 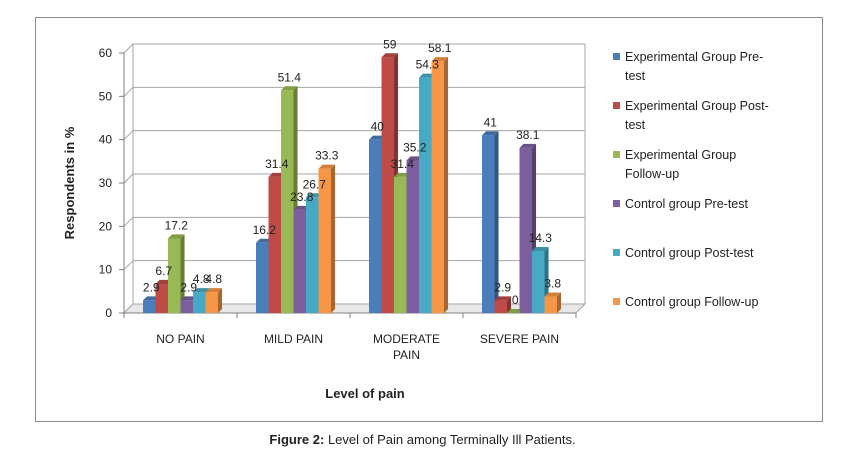 What do you see at coordinates (687, 204) in the screenshot?
I see `legend-label: Control group Pre-test` at bounding box center [687, 204].